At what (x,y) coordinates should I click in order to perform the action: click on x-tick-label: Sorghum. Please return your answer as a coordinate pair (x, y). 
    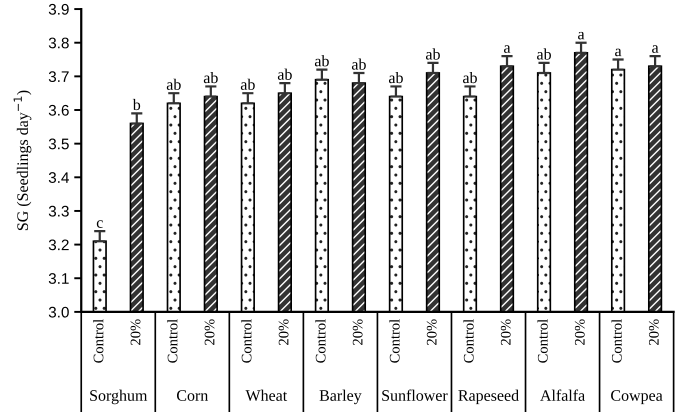
    Looking at the image, I should click on (119, 397).